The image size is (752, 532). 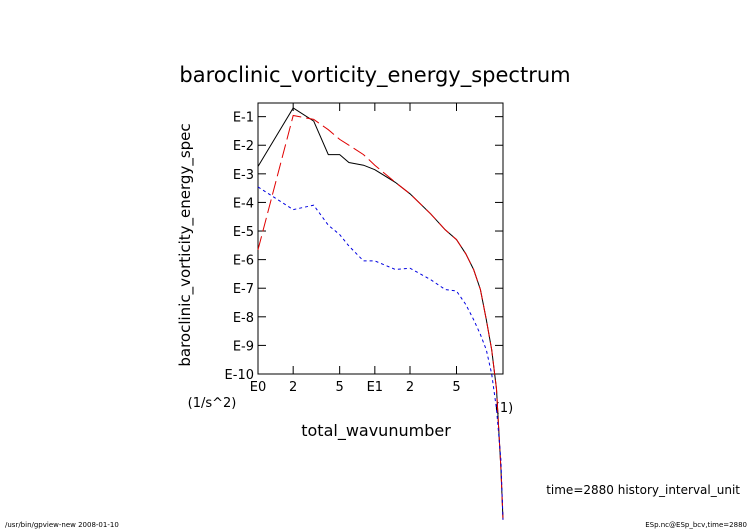 What do you see at coordinates (643, 490) in the screenshot?
I see `annotation: time=2880 history_interval_unit` at bounding box center [643, 490].